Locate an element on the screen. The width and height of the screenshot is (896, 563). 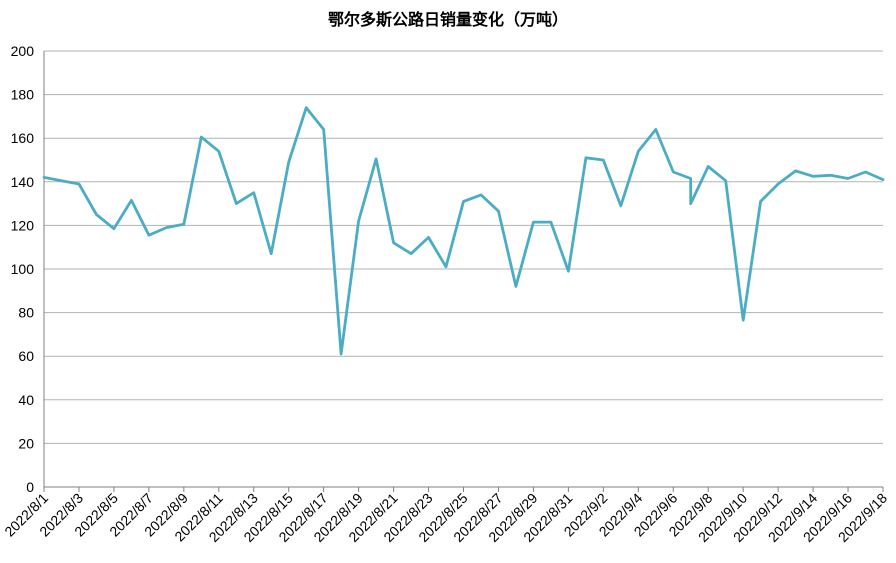
y-tick-label: 80 is located at coordinates (26, 313).